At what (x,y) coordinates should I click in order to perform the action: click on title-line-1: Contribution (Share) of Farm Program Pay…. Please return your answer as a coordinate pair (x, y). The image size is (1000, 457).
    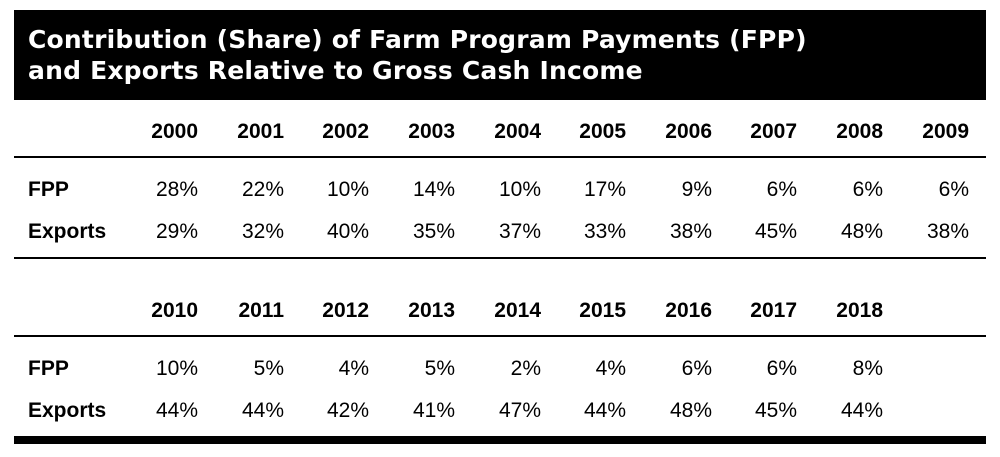
    Looking at the image, I should click on (417, 39).